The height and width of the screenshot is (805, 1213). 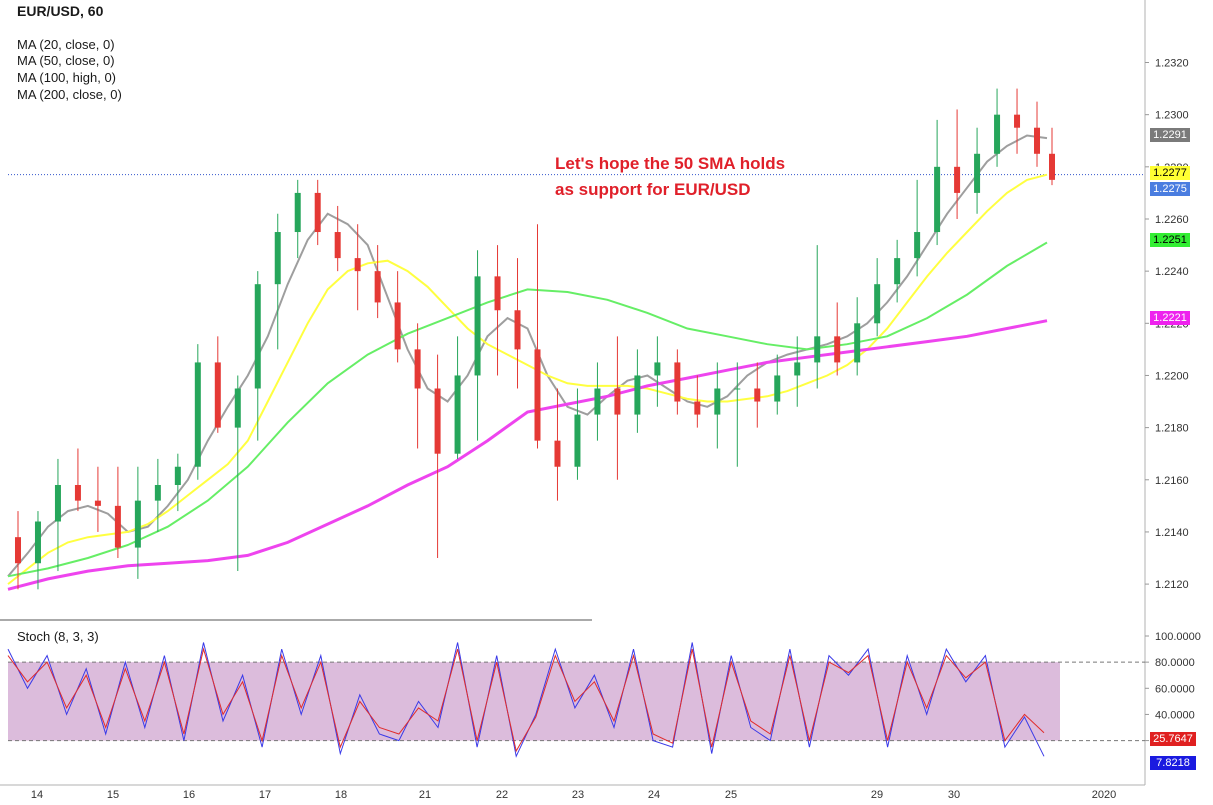 I want to click on stoch-band, so click(x=534, y=701).